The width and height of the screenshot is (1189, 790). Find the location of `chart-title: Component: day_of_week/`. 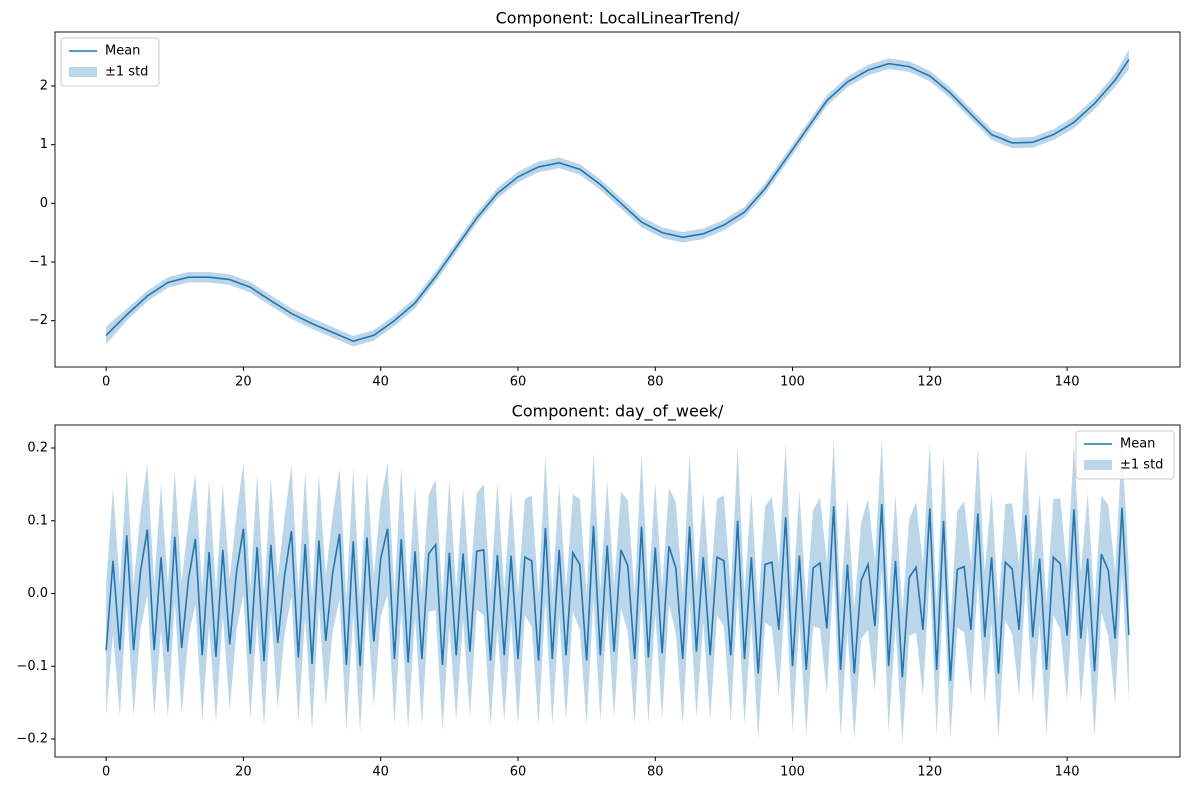

chart-title: Component: day_of_week/ is located at coordinates (618, 412).